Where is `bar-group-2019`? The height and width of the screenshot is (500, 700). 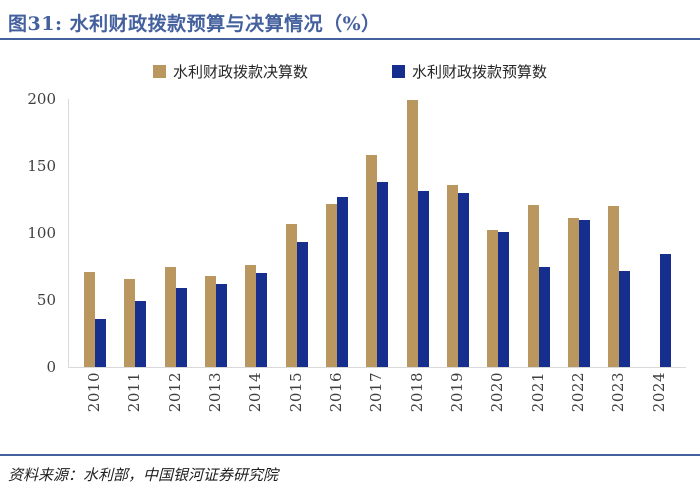 bar-group-2019 is located at coordinates (458, 233).